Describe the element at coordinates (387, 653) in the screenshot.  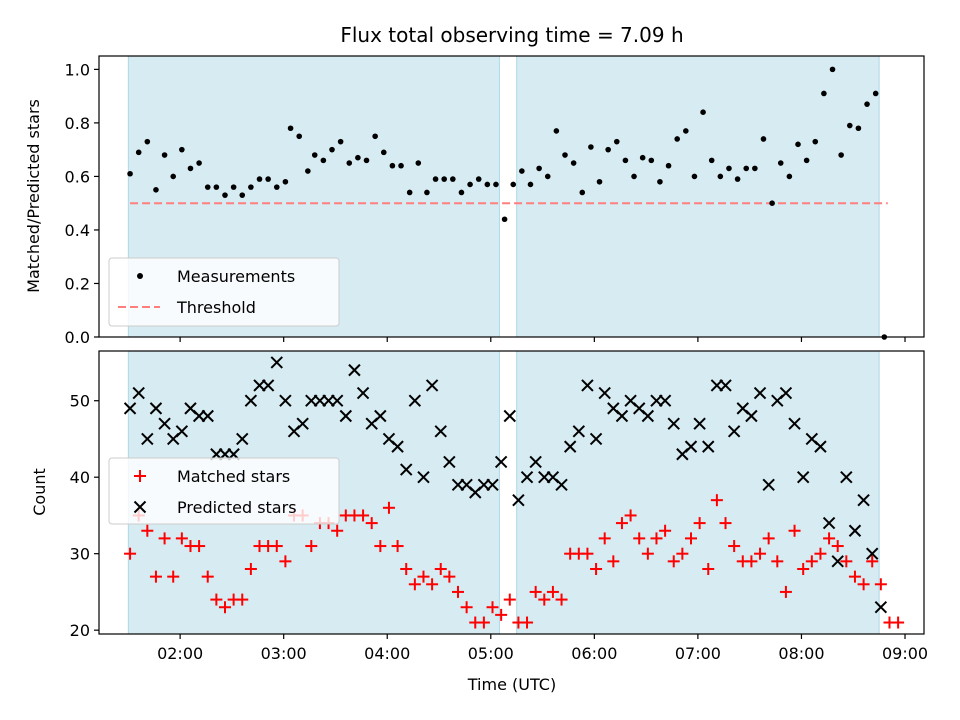
I see `x-tick-label: 04:00` at that location.